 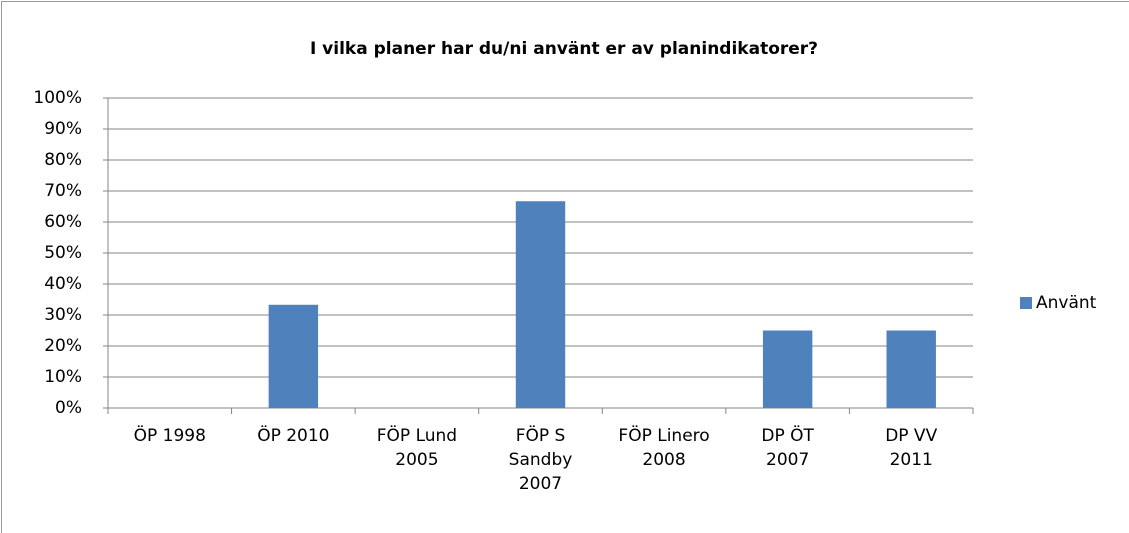 What do you see at coordinates (63, 129) in the screenshot?
I see `y-tick-label: 90%` at bounding box center [63, 129].